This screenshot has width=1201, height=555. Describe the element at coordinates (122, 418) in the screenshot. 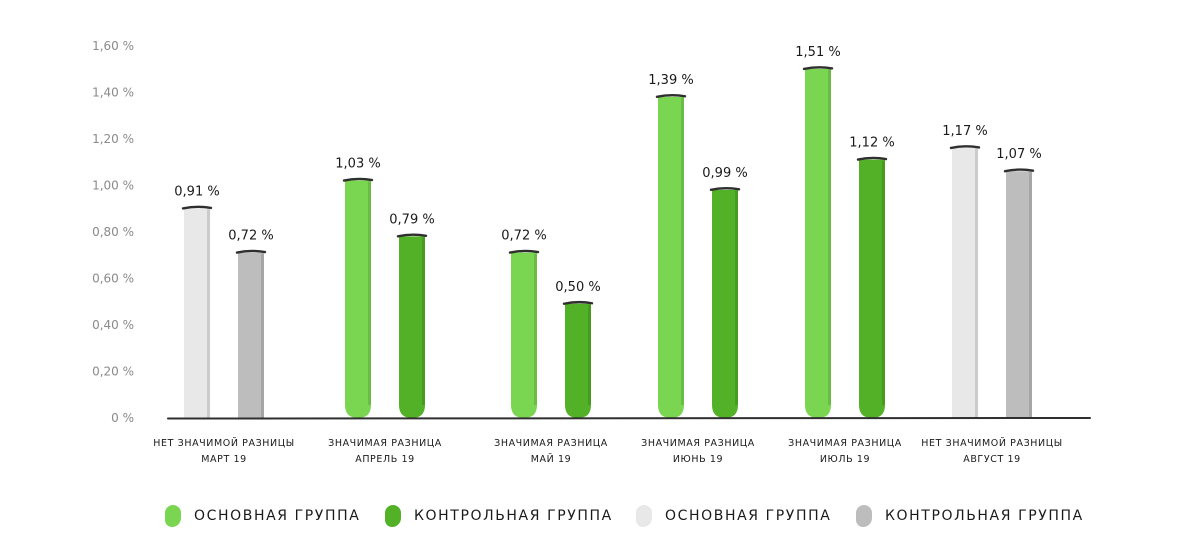

I see `y-tick-label: 0 %` at that location.